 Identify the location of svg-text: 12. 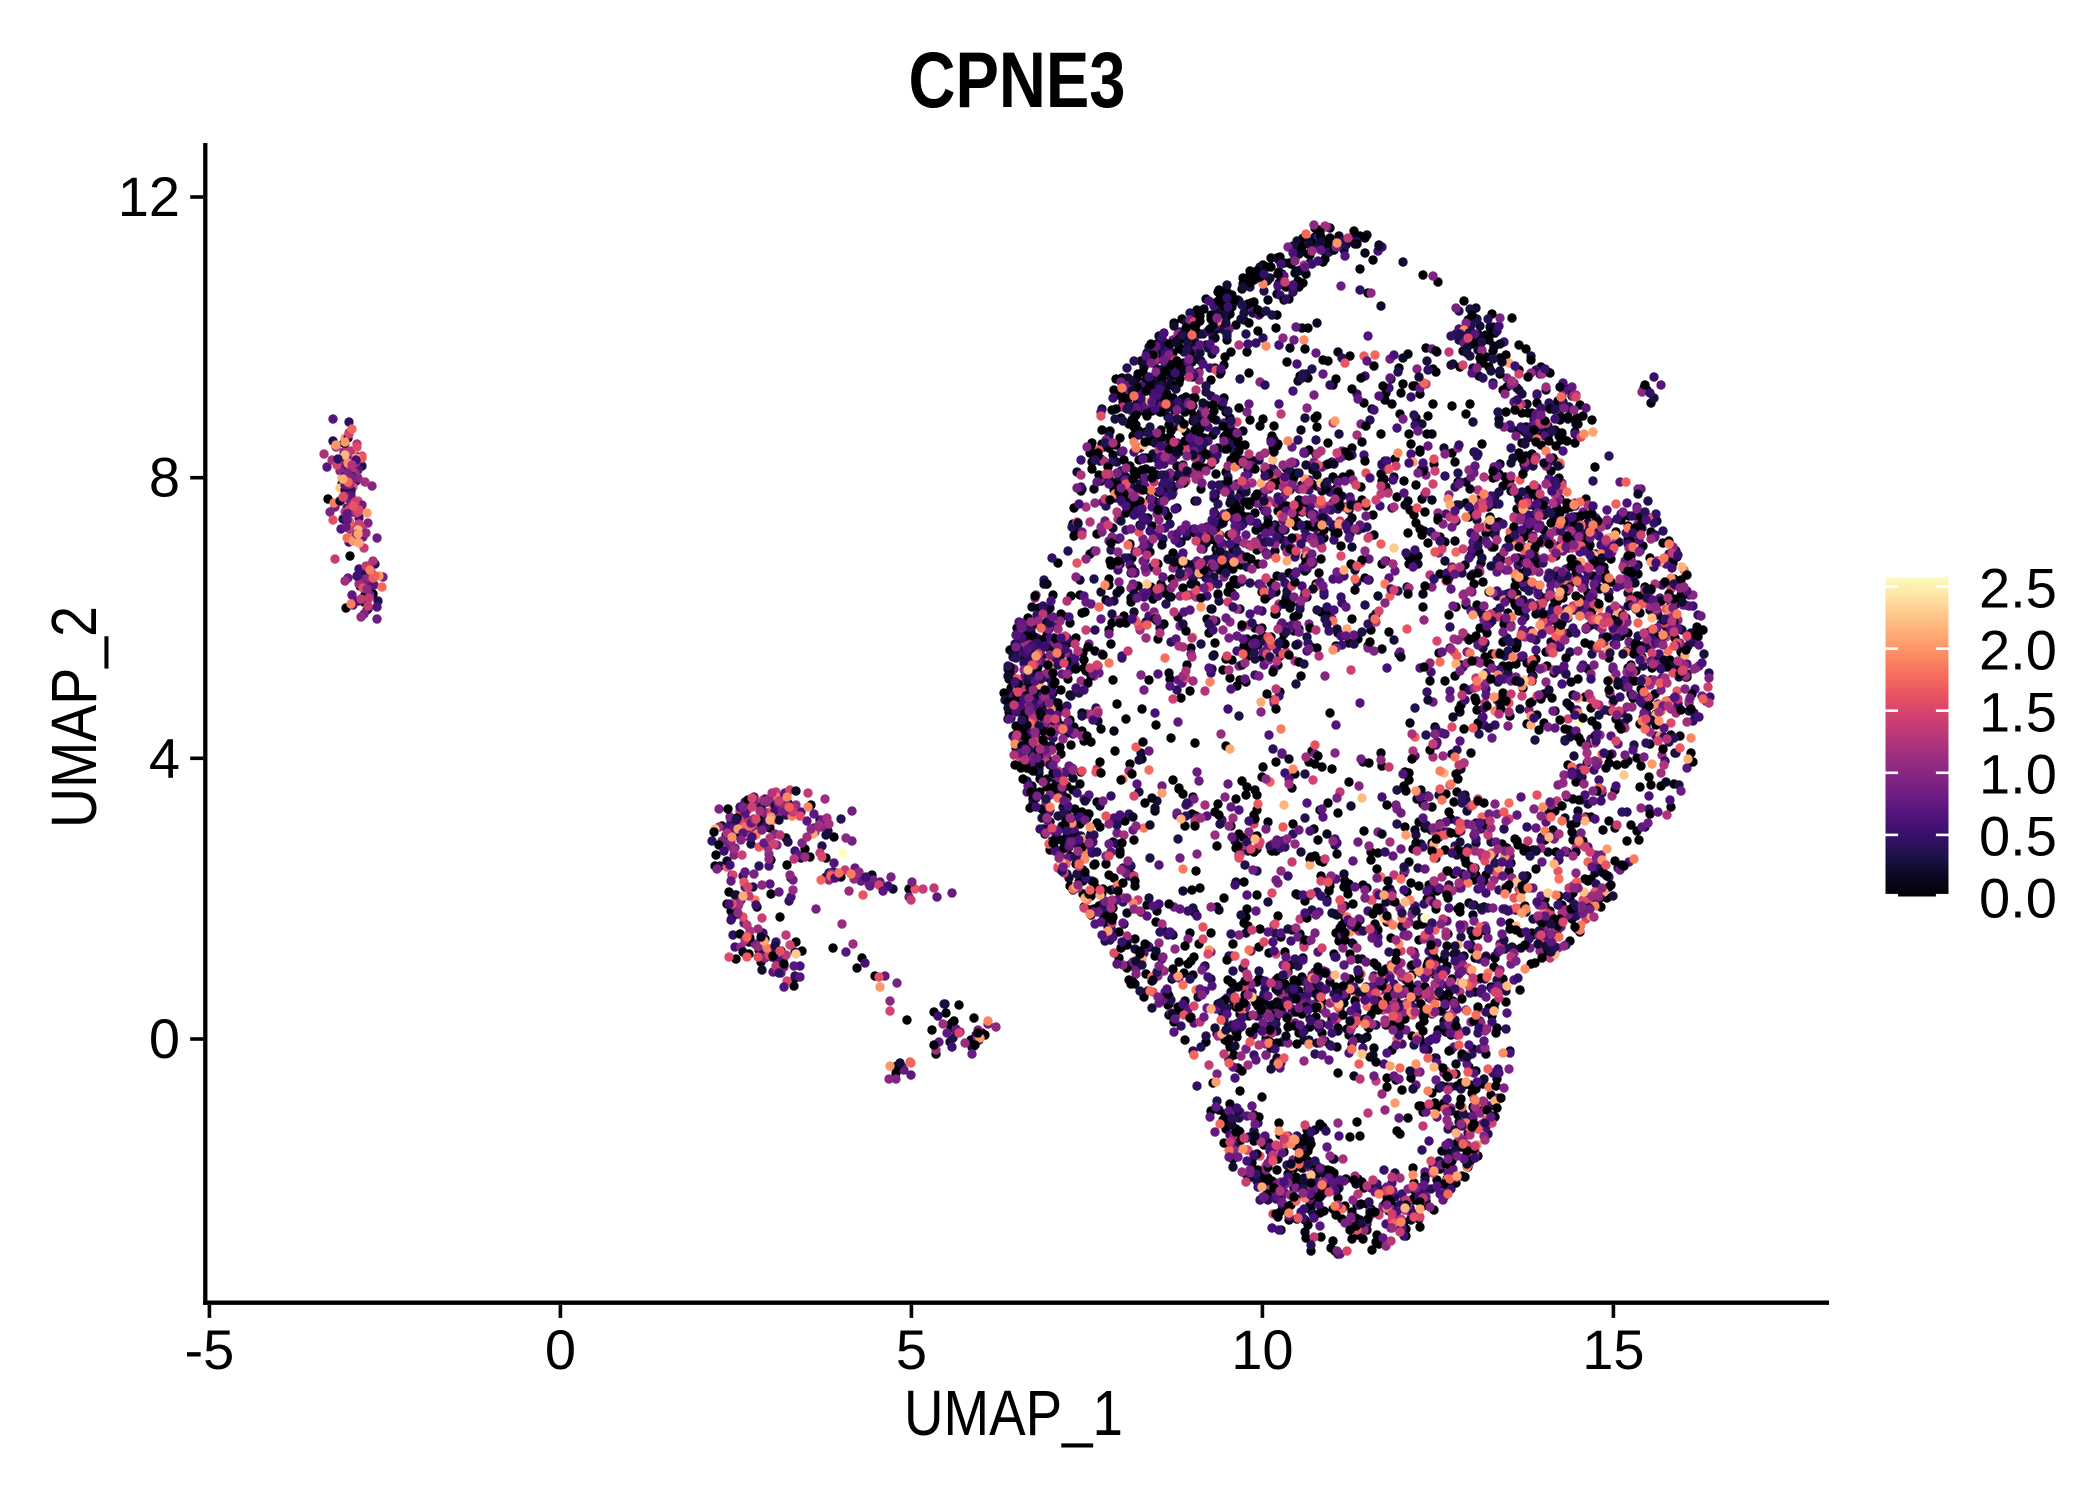
(149, 196).